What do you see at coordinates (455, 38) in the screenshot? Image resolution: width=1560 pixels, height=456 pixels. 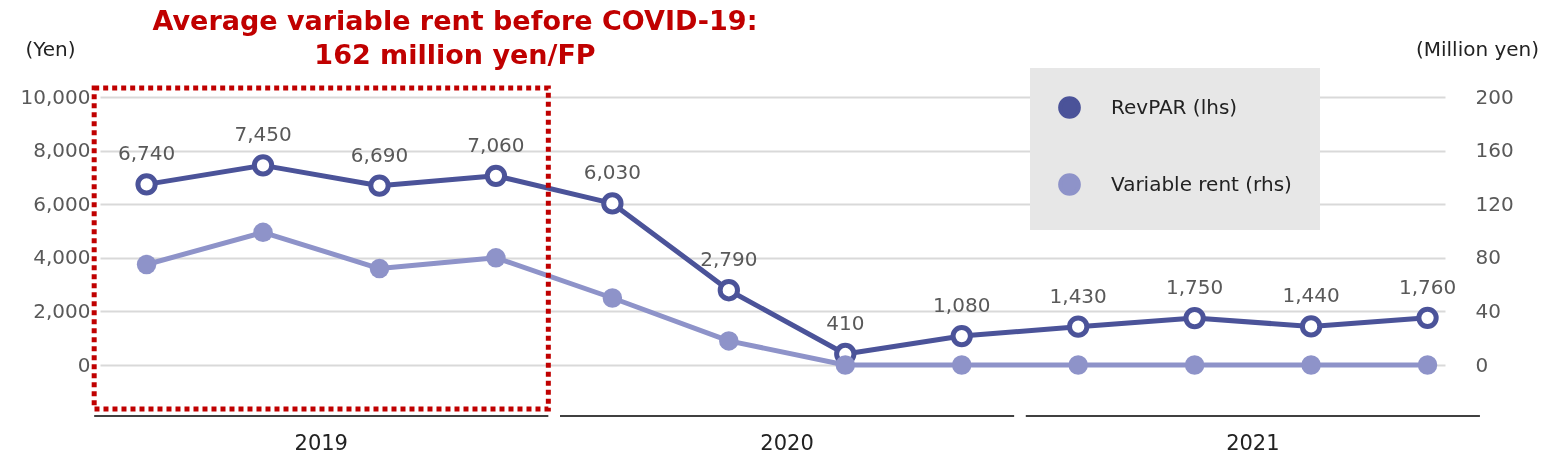 I see `chart-title: Average variable rent before COVID-19: 162 million yen/FP` at bounding box center [455, 38].